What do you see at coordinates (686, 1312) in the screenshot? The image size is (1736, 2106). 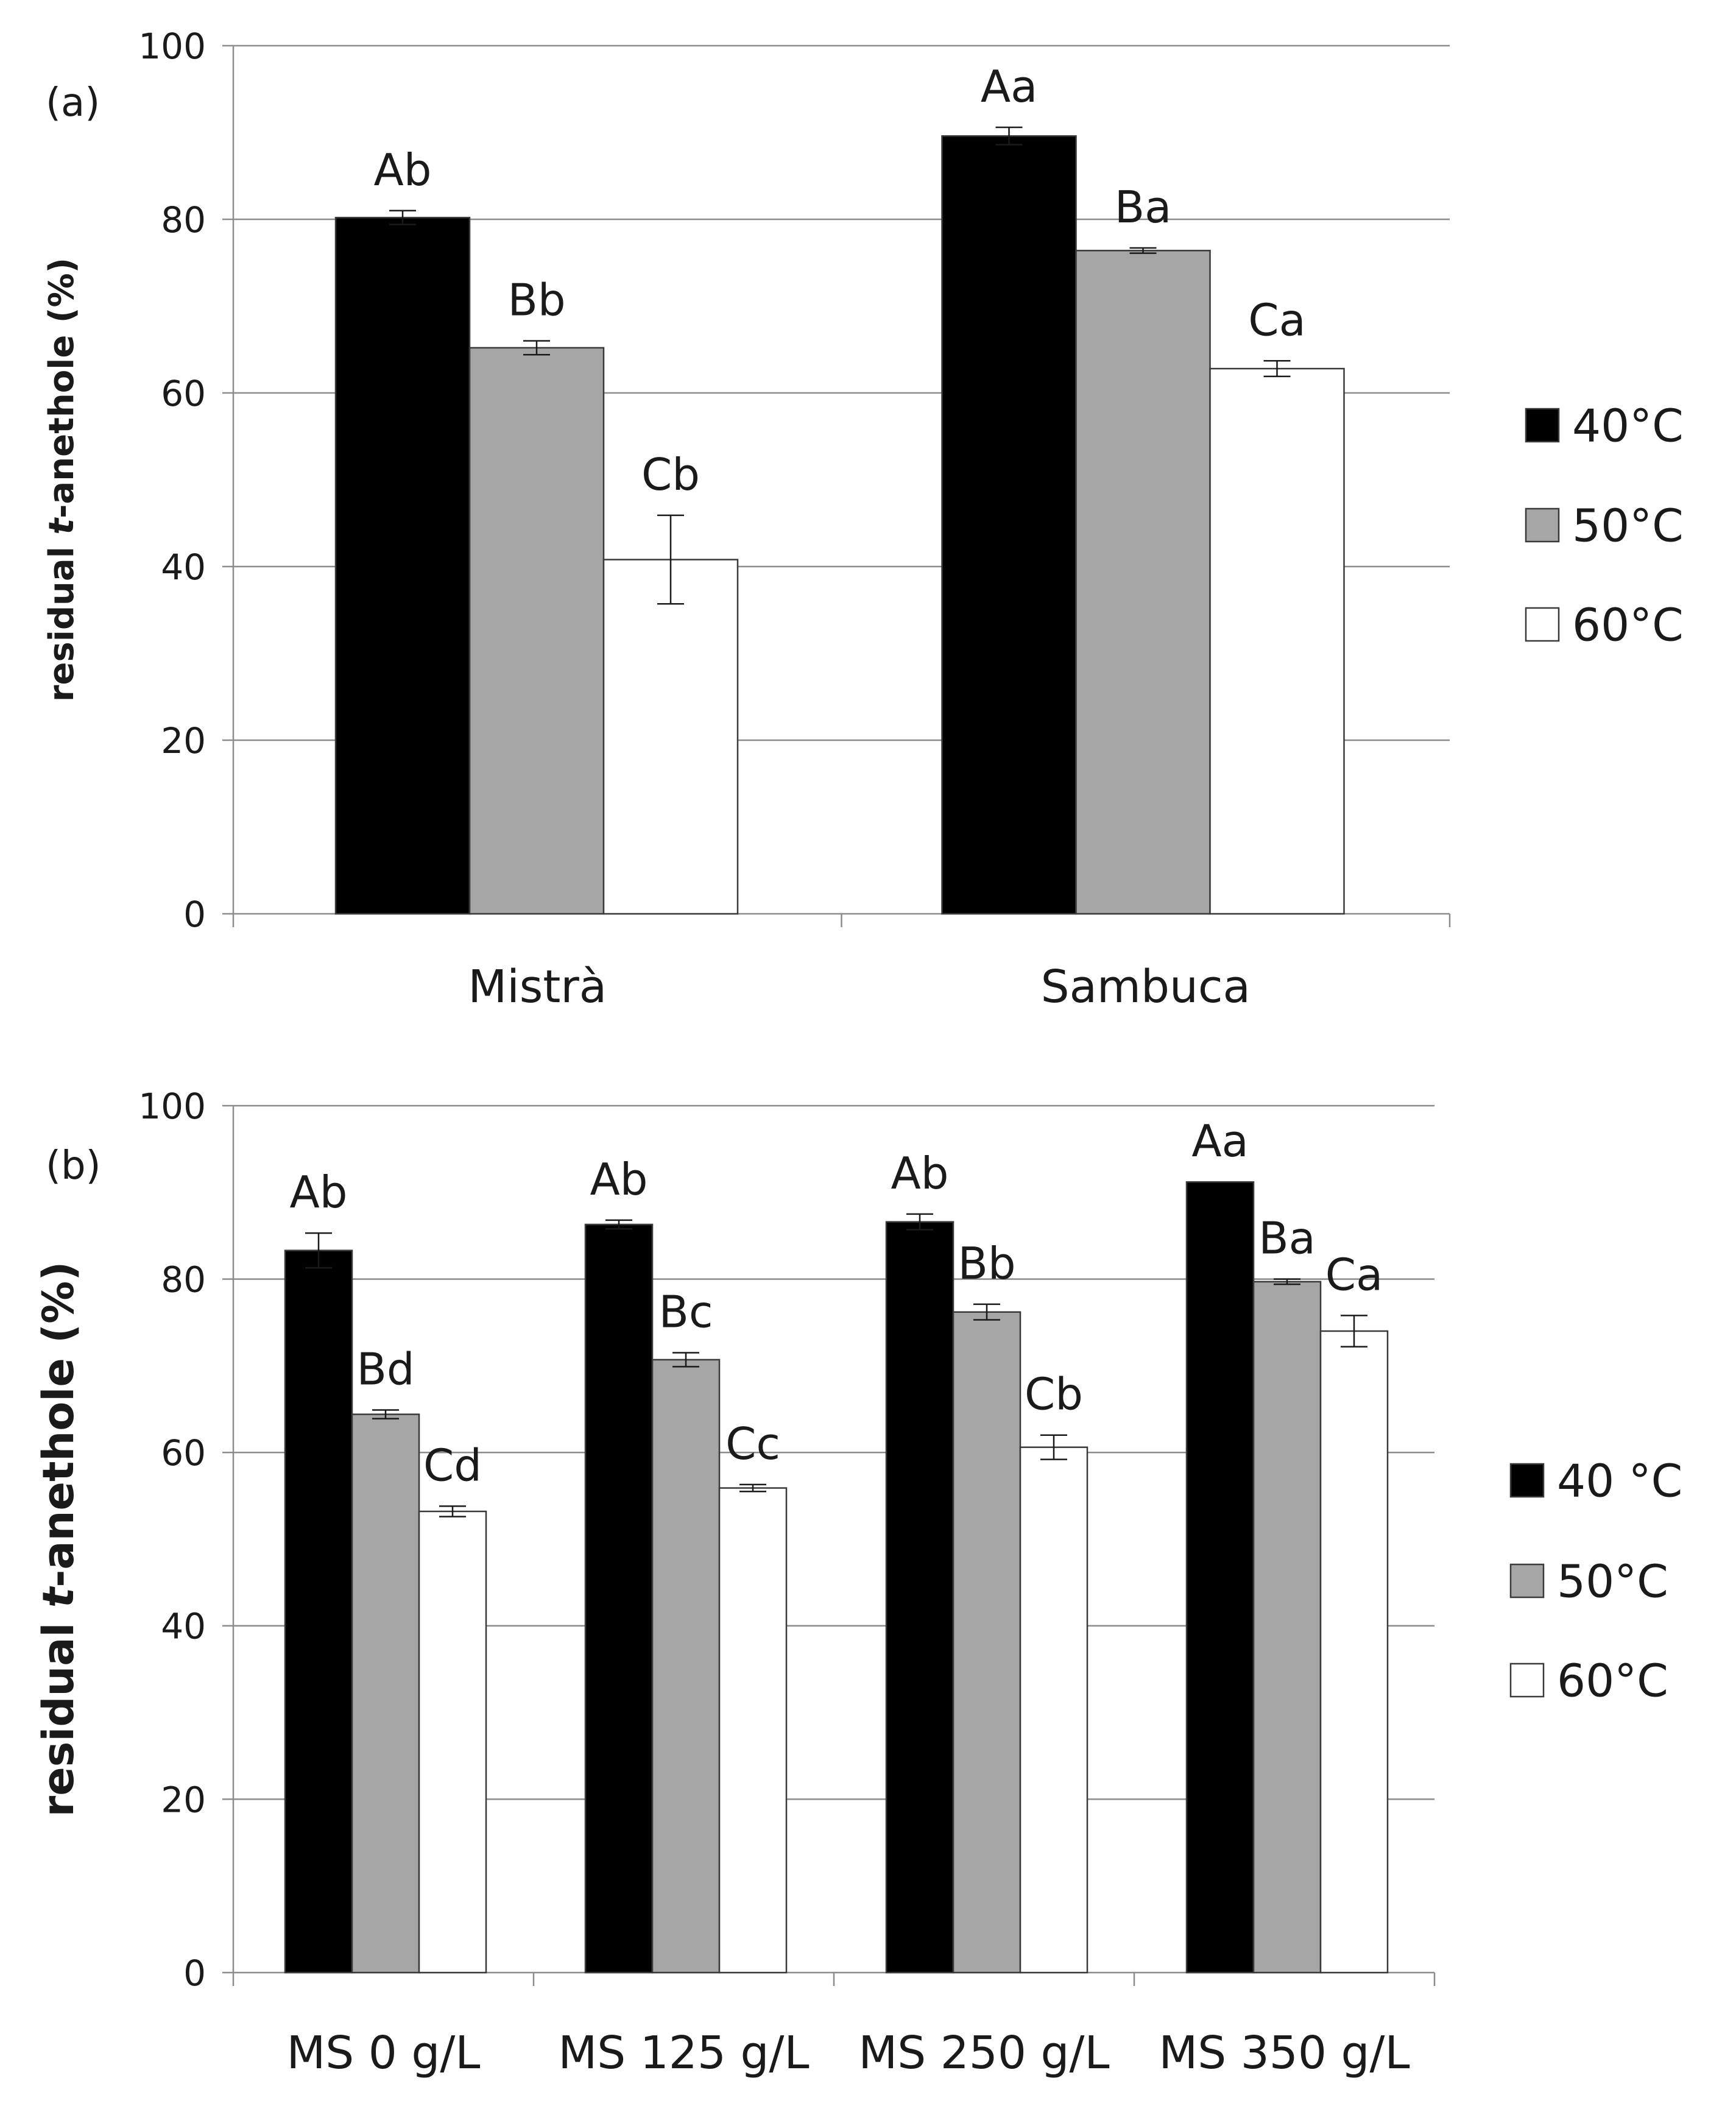 I see `bar-label: Bc` at bounding box center [686, 1312].